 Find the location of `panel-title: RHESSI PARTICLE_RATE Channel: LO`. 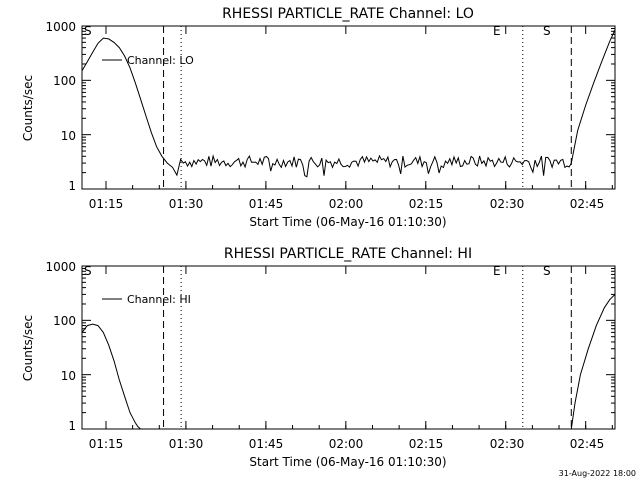

panel-title: RHESSI PARTICLE_RATE Channel: LO is located at coordinates (348, 14).